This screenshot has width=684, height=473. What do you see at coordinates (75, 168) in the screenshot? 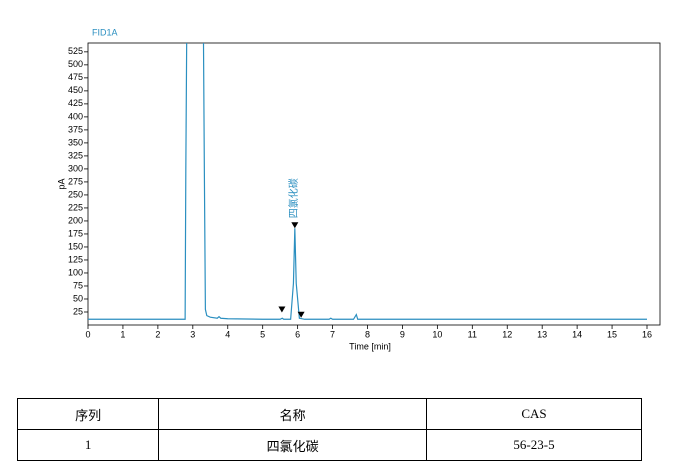
I see `y-tick-label: 300` at bounding box center [75, 168].